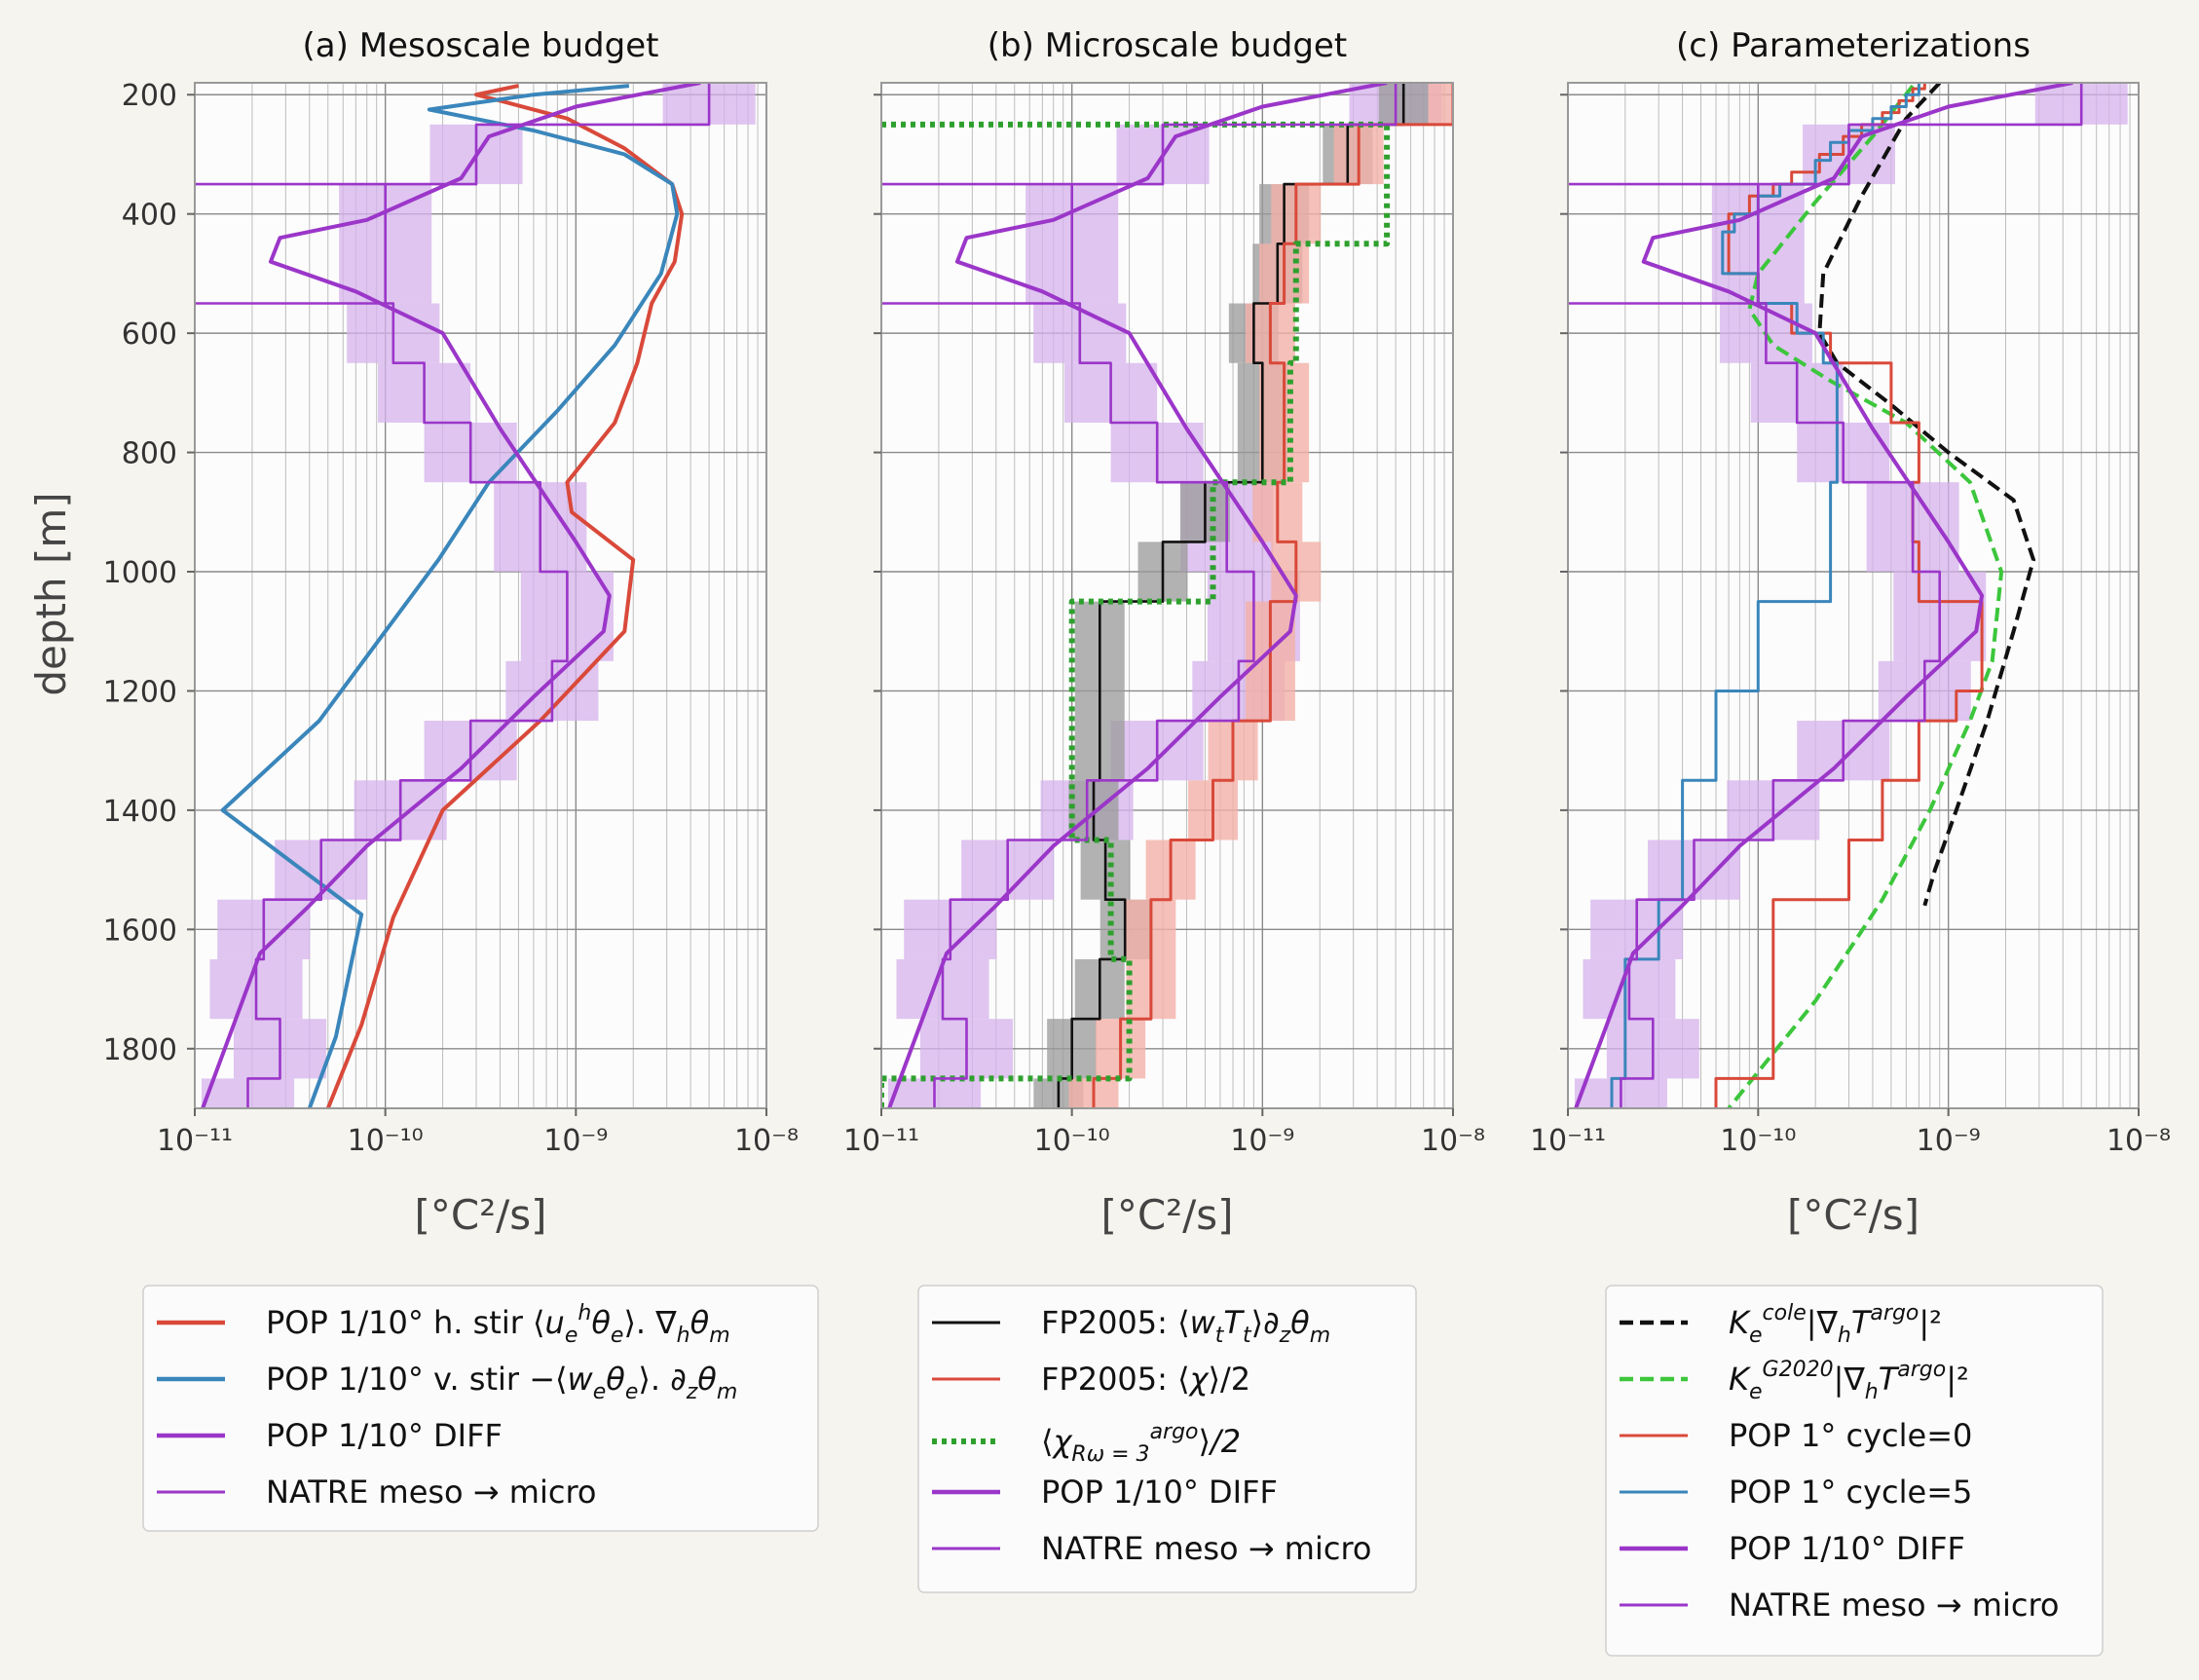  I want to click on y-tick-label: 1600, so click(140, 931).